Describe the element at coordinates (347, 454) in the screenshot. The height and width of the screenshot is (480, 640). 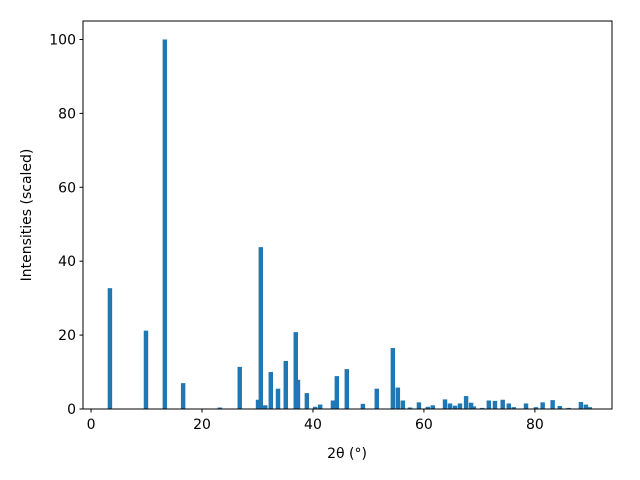
I see `x-axis-label: 2θ (°)` at that location.